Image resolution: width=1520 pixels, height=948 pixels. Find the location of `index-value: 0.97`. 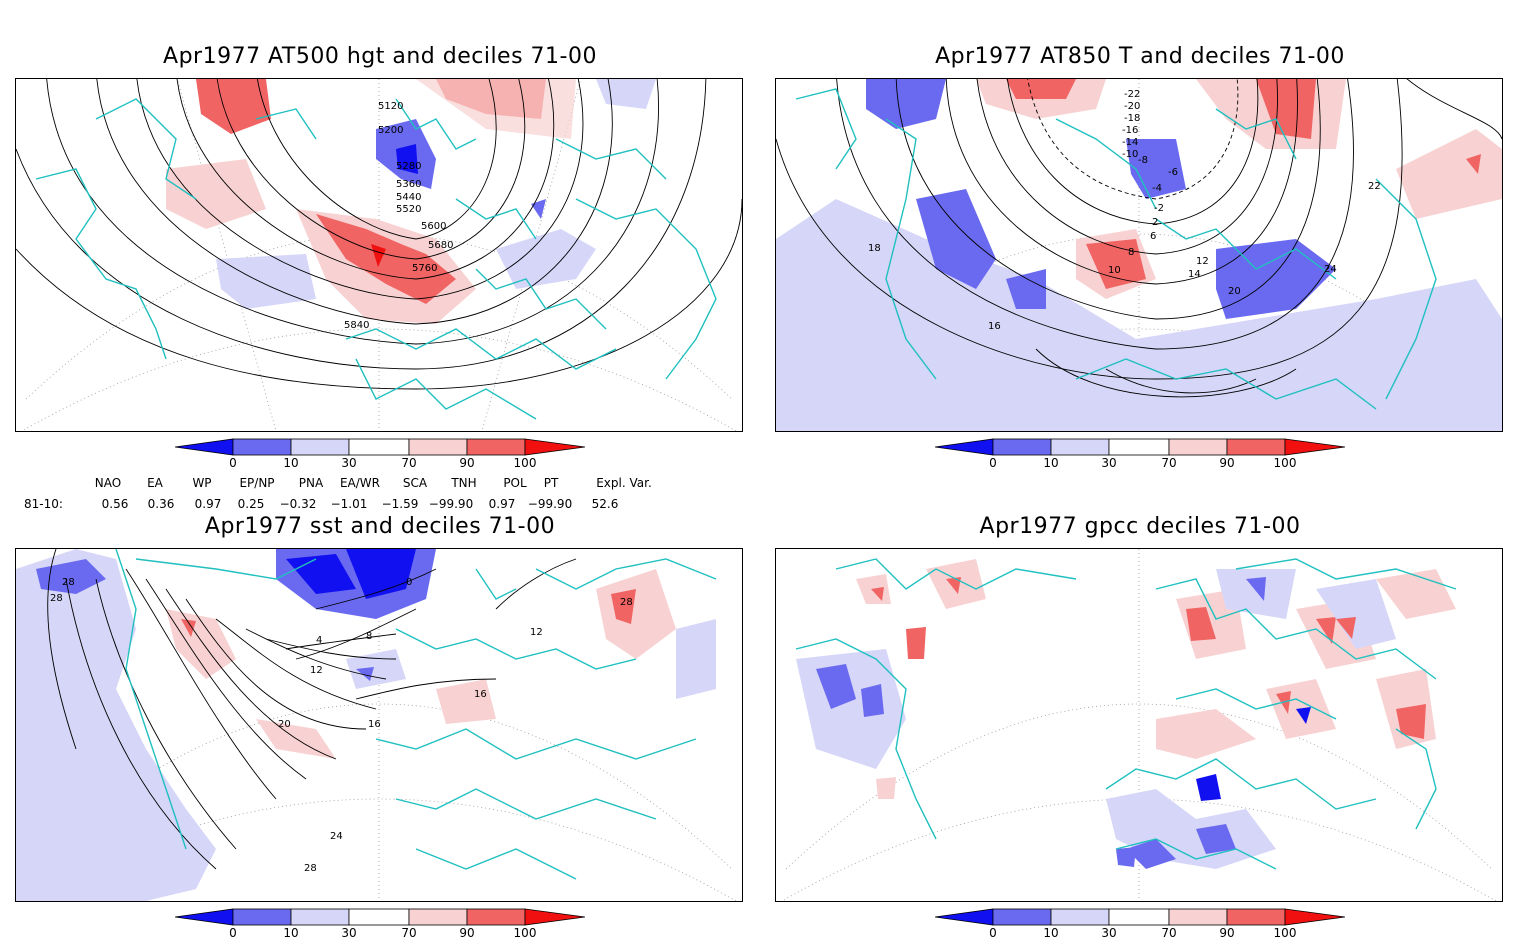

index-value: 0.97 is located at coordinates (502, 504).